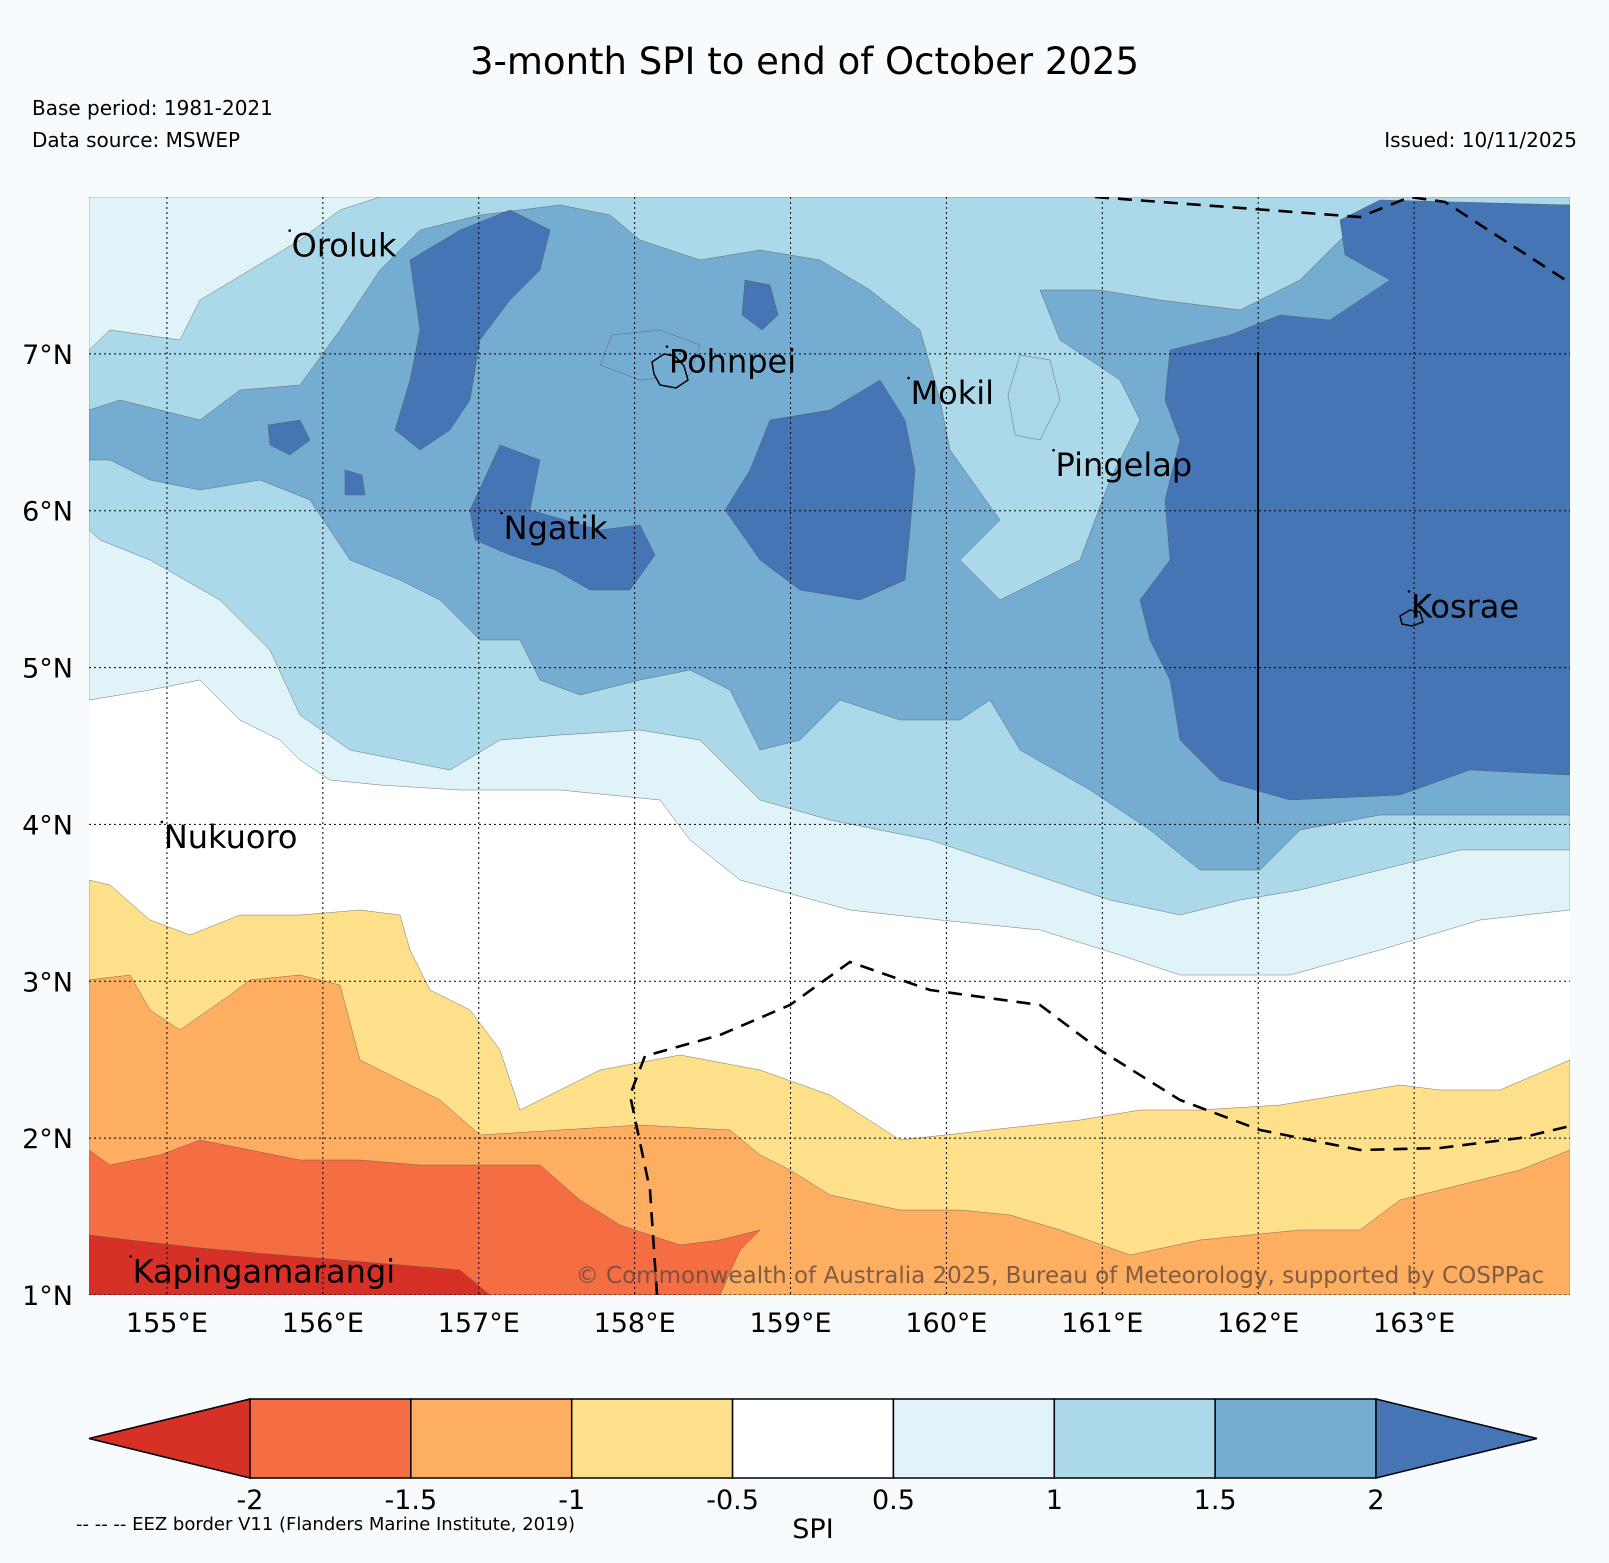  What do you see at coordinates (1411, 618) in the screenshot?
I see `kosrae-island` at bounding box center [1411, 618].